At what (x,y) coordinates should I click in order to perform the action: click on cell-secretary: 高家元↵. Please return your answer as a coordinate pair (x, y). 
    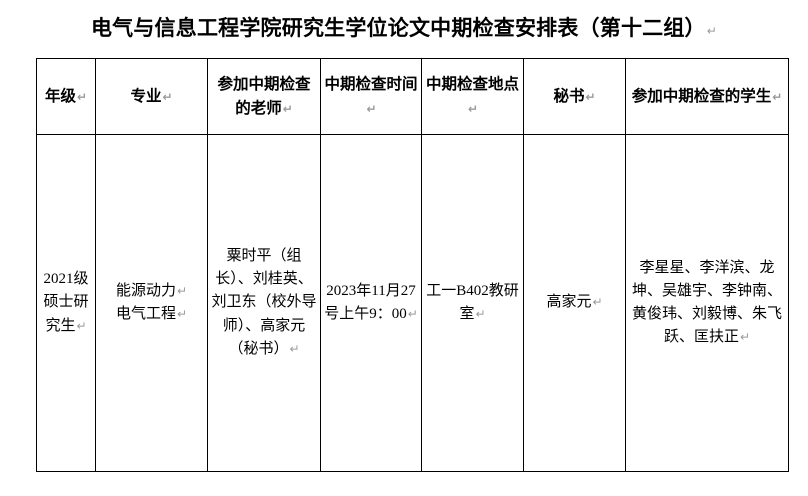
    Looking at the image, I should click on (574, 303).